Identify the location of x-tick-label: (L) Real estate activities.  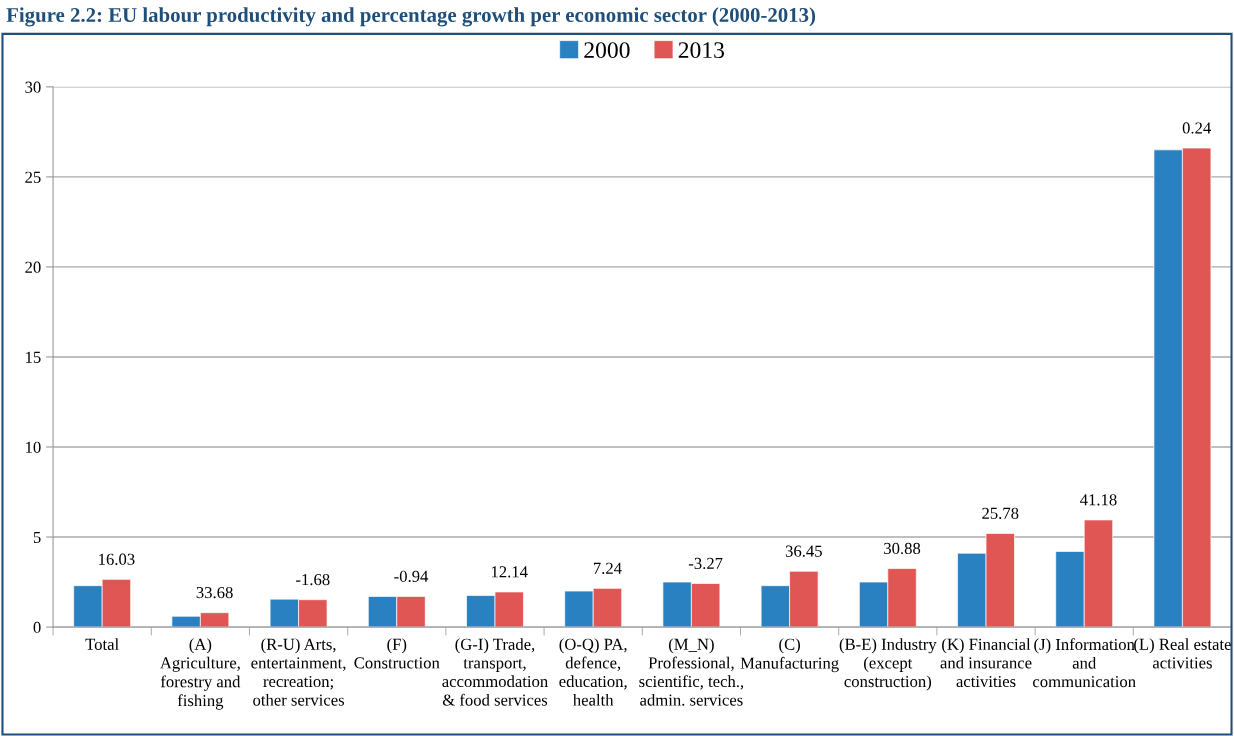
(1182, 653).